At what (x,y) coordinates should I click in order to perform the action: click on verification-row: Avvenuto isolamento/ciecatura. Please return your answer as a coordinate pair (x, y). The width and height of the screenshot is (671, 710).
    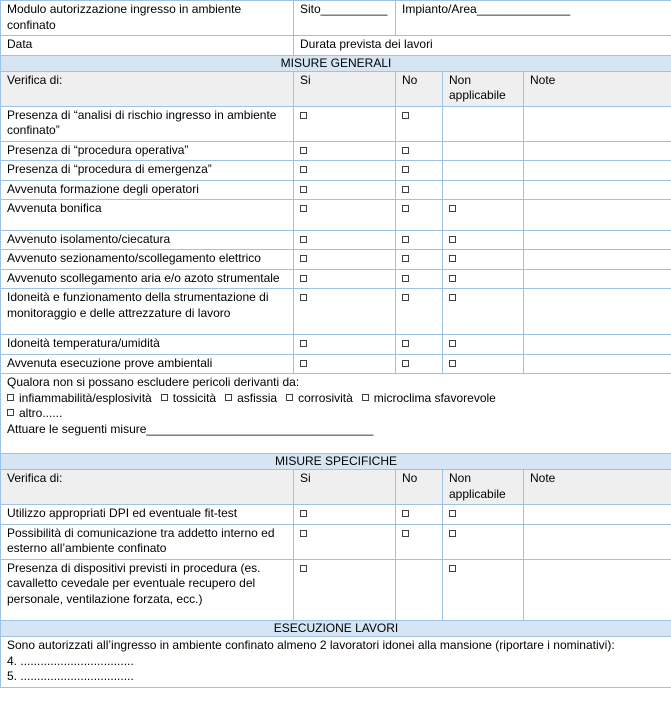
    Looking at the image, I should click on (335, 239).